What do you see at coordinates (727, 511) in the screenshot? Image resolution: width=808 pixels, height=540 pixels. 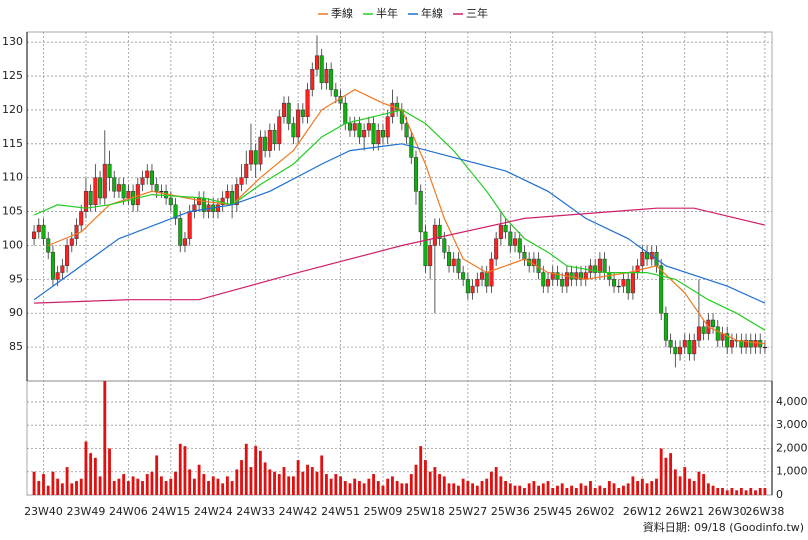 I see `x-tick-label: 26W30` at bounding box center [727, 511].